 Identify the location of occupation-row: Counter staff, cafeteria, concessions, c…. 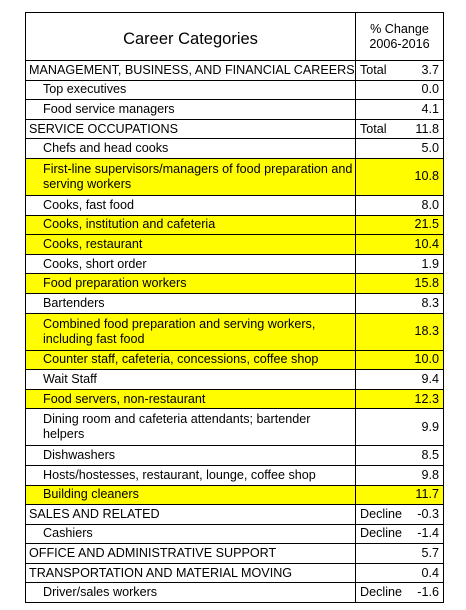
(234, 360).